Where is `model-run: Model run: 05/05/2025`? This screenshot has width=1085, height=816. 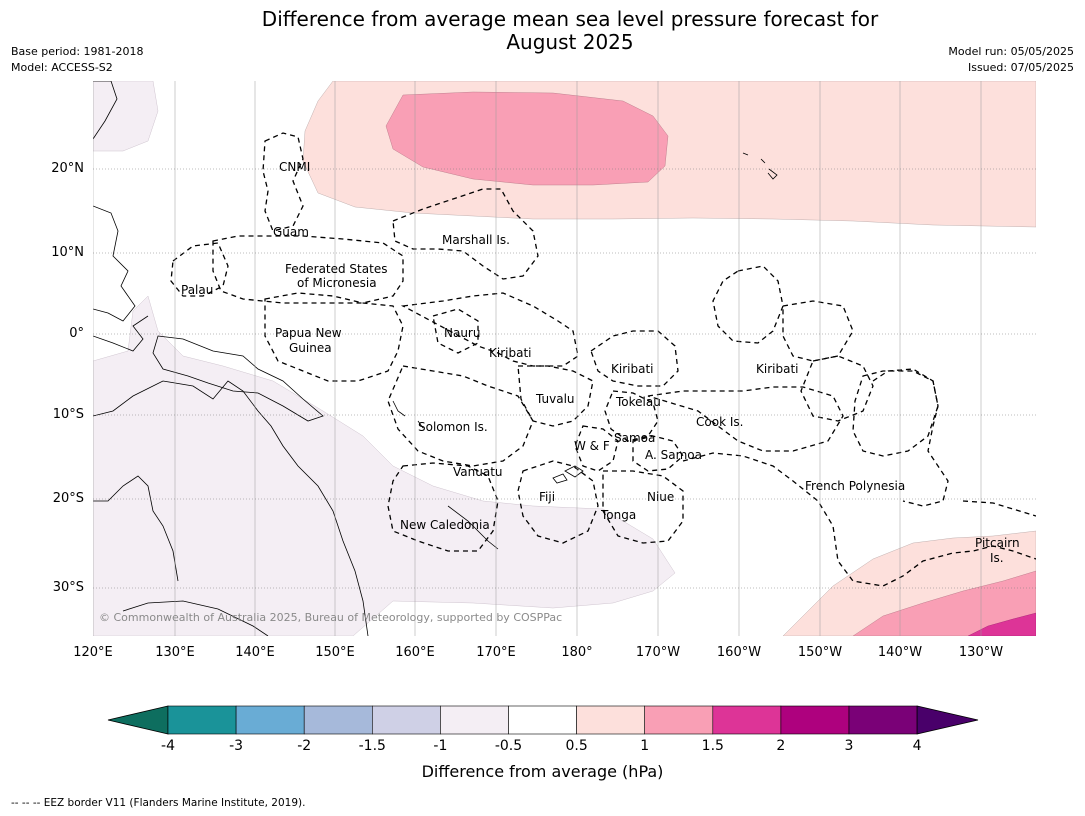
model-run: Model run: 05/05/2025 is located at coordinates (1011, 51).